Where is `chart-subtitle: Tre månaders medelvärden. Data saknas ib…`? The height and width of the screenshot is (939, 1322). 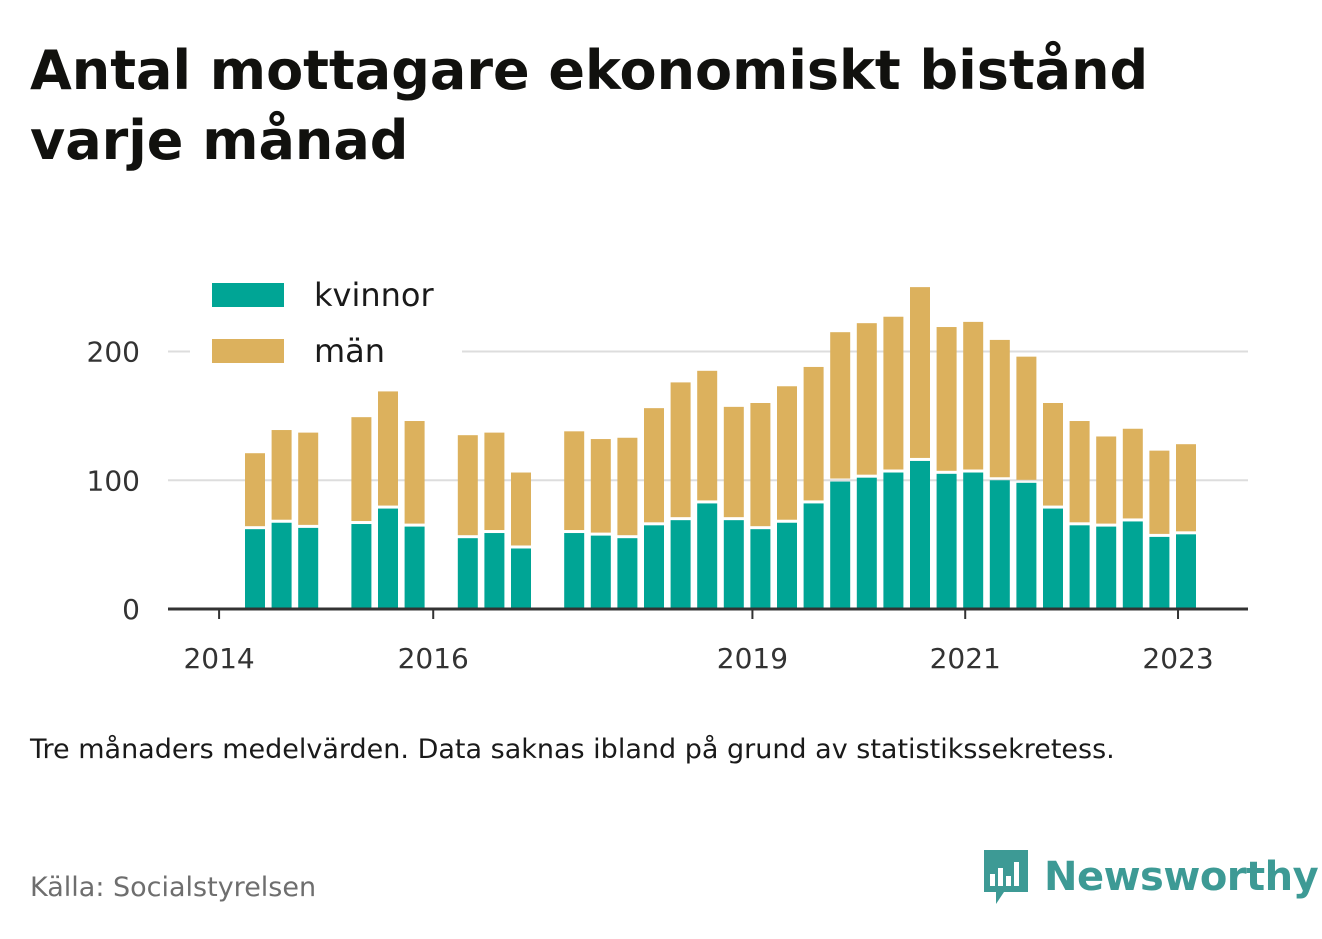 chart-subtitle: Tre månaders medelvärden. Data saknas ib… is located at coordinates (572, 749).